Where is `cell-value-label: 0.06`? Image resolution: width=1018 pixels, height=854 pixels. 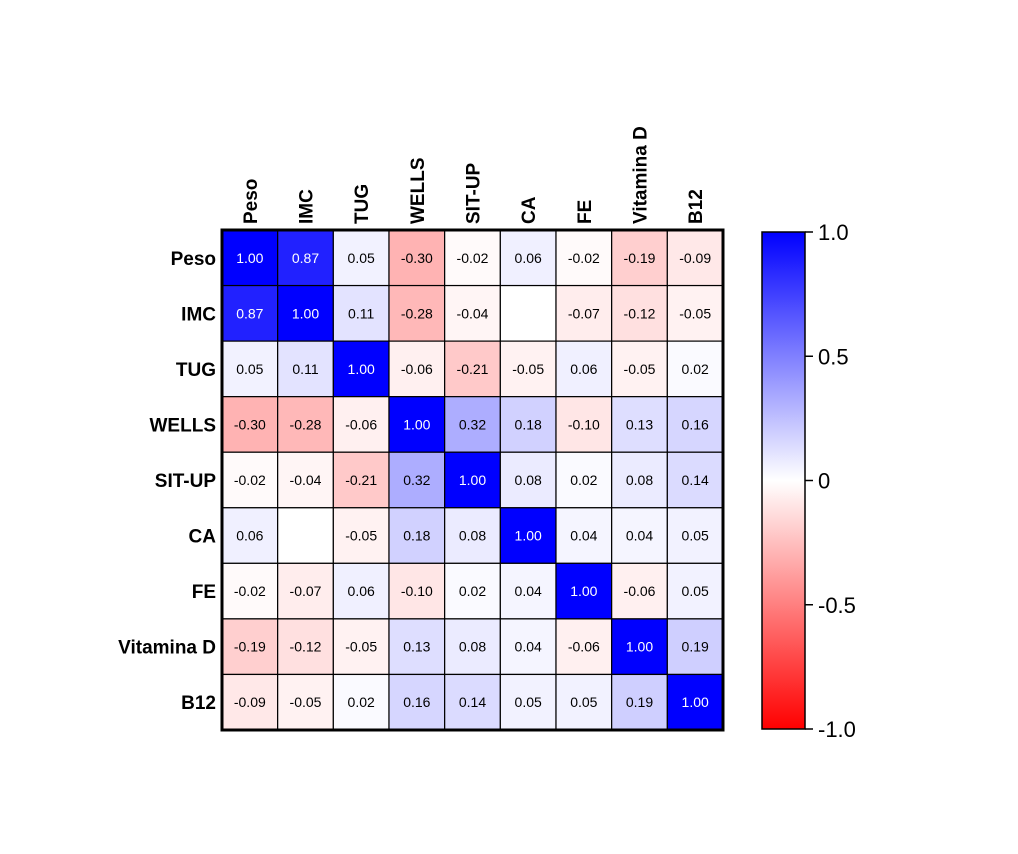
cell-value-label: 0.06 is located at coordinates (528, 258).